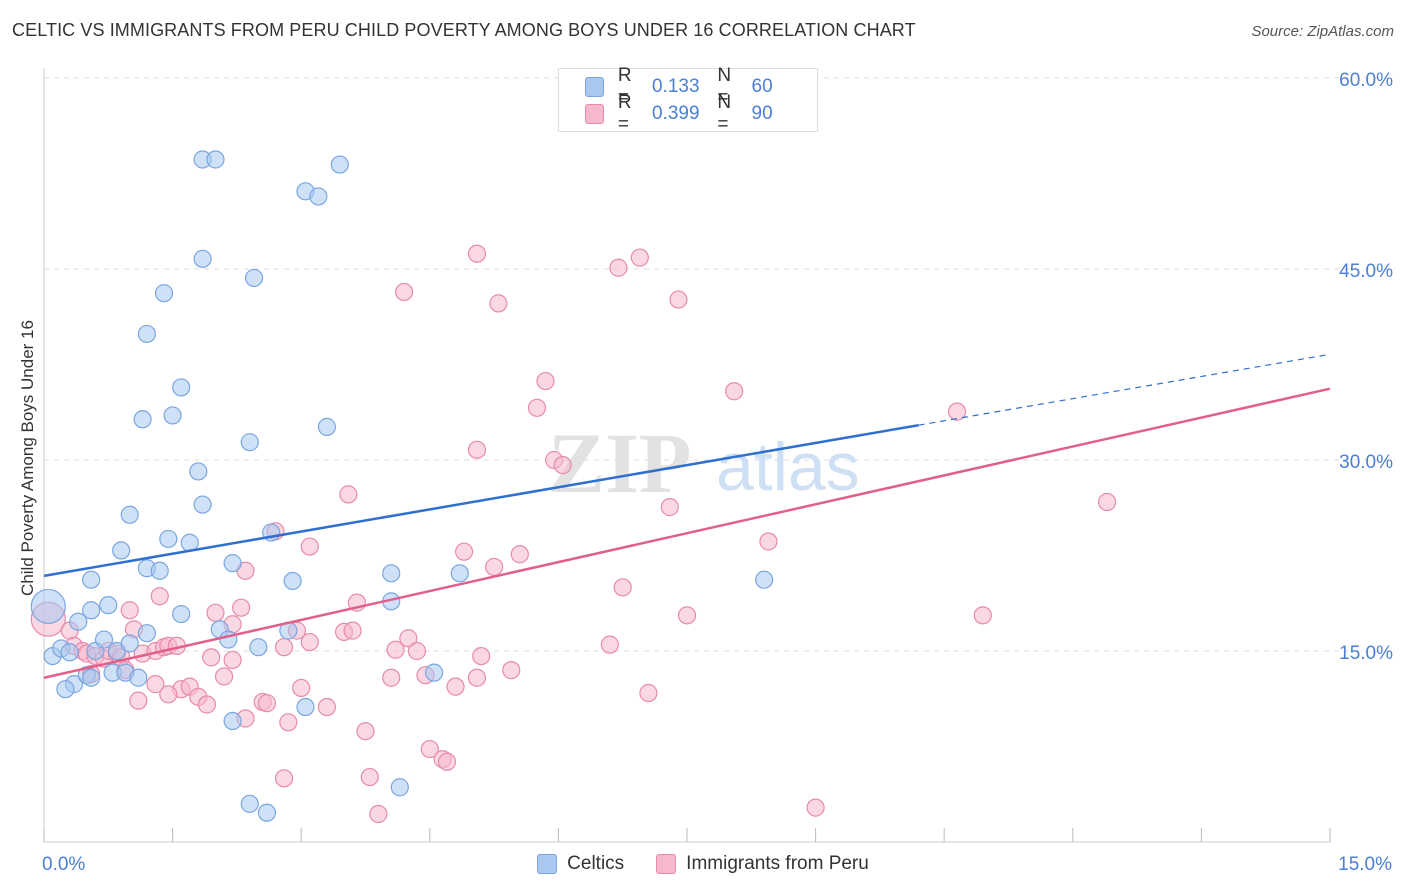  I want to click on x-tick-label: 15.0%, so click(1365, 864).